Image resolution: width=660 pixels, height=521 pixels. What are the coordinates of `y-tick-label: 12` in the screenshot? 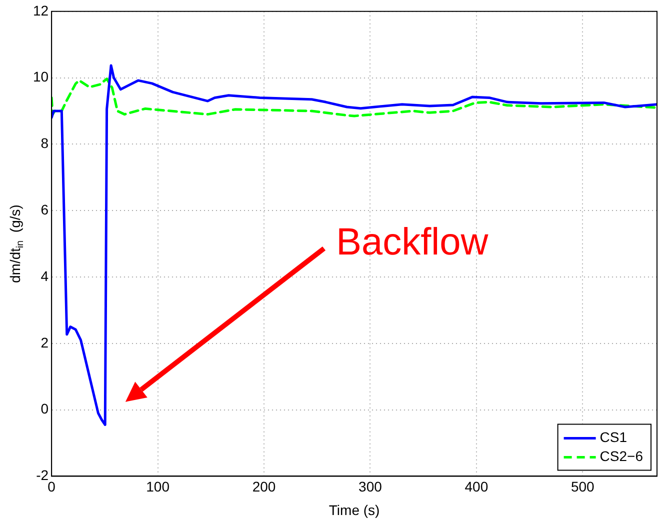 It's located at (40, 10).